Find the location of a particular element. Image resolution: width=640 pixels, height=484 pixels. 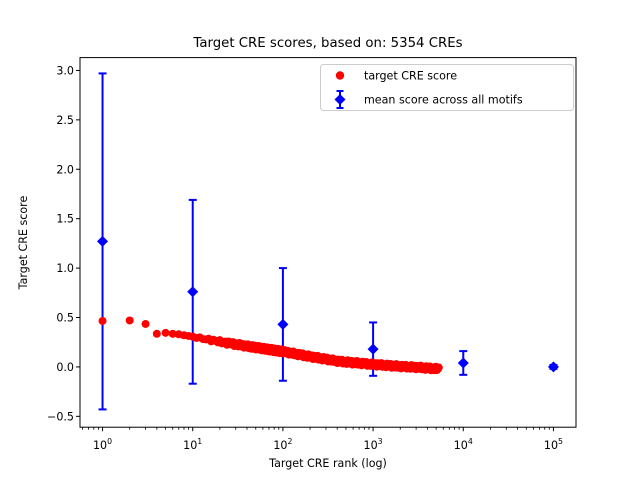

y-axis-major-ticks is located at coordinates (78, 243).